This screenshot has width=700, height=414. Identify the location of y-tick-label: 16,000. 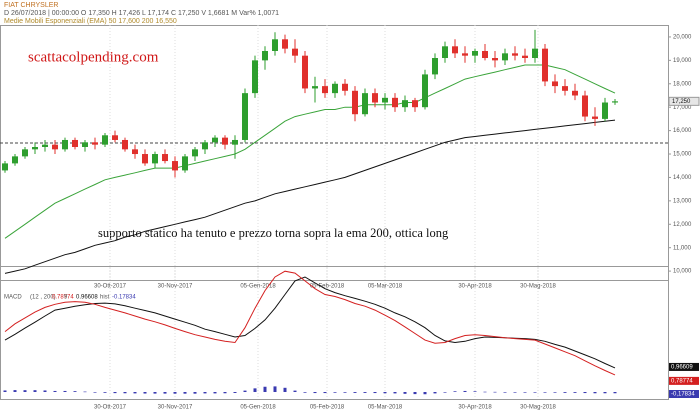
(682, 131).